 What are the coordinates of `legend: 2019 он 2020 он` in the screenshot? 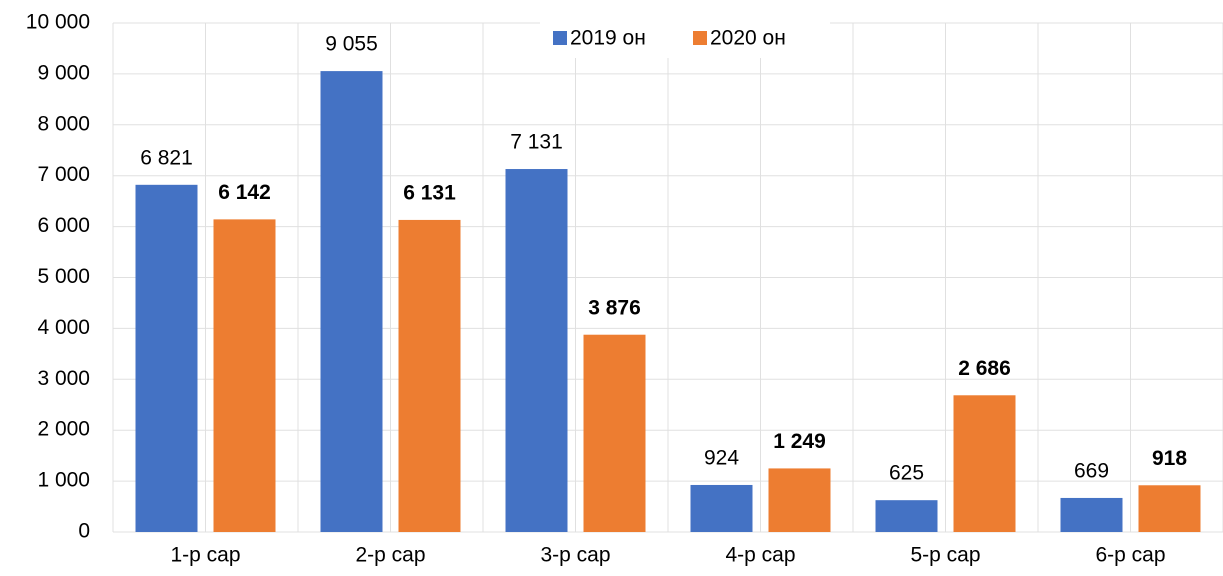 It's located at (685, 39).